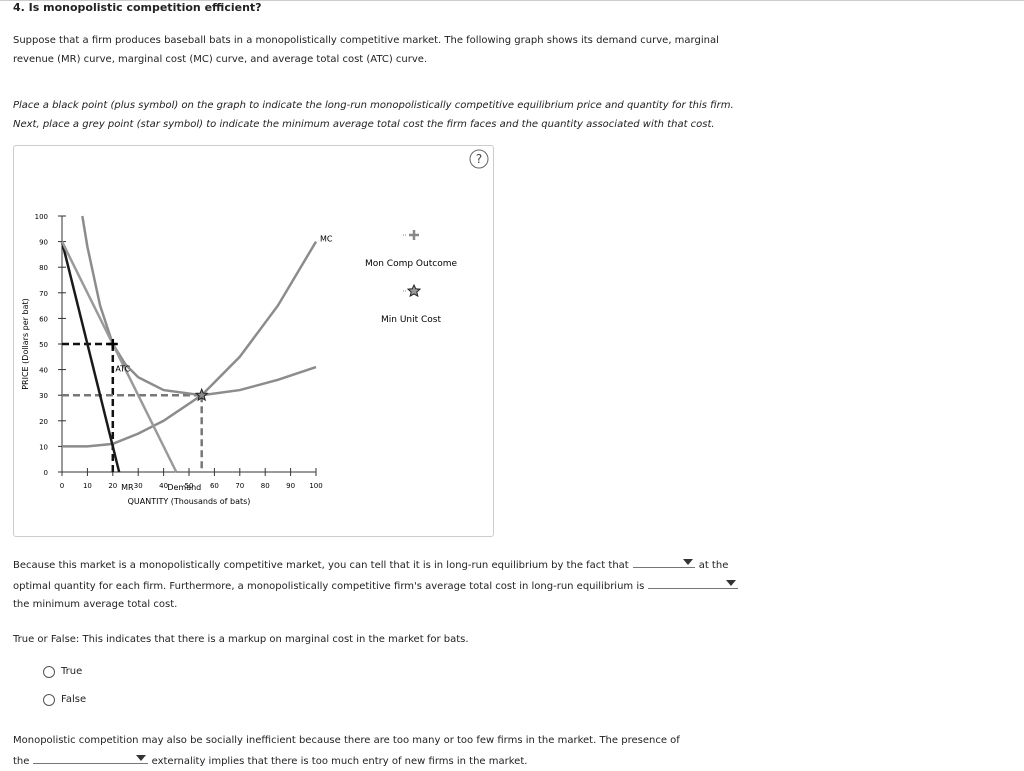 This screenshot has height=771, width=1024. What do you see at coordinates (184, 487) in the screenshot?
I see `curve-label: Demand` at bounding box center [184, 487].